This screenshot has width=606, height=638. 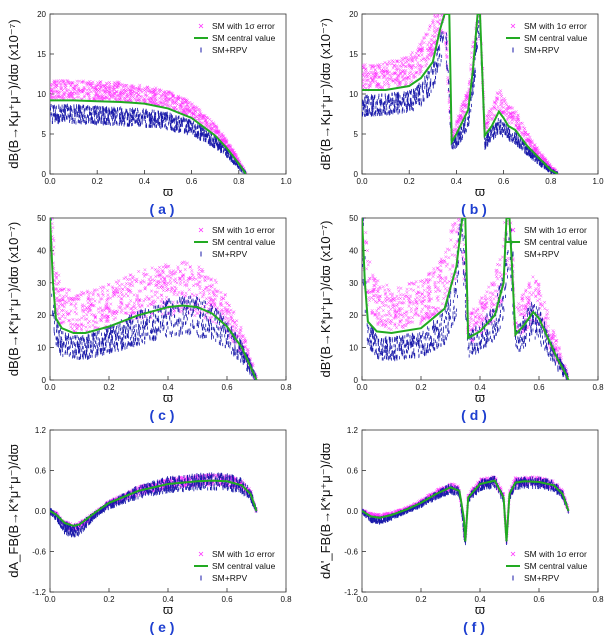 What do you see at coordinates (325, 94) in the screenshot?
I see `y-axis-label: dB'(B→Kμ⁺μ⁻)/dϖ (x10⁻⁷)` at bounding box center [325, 94].